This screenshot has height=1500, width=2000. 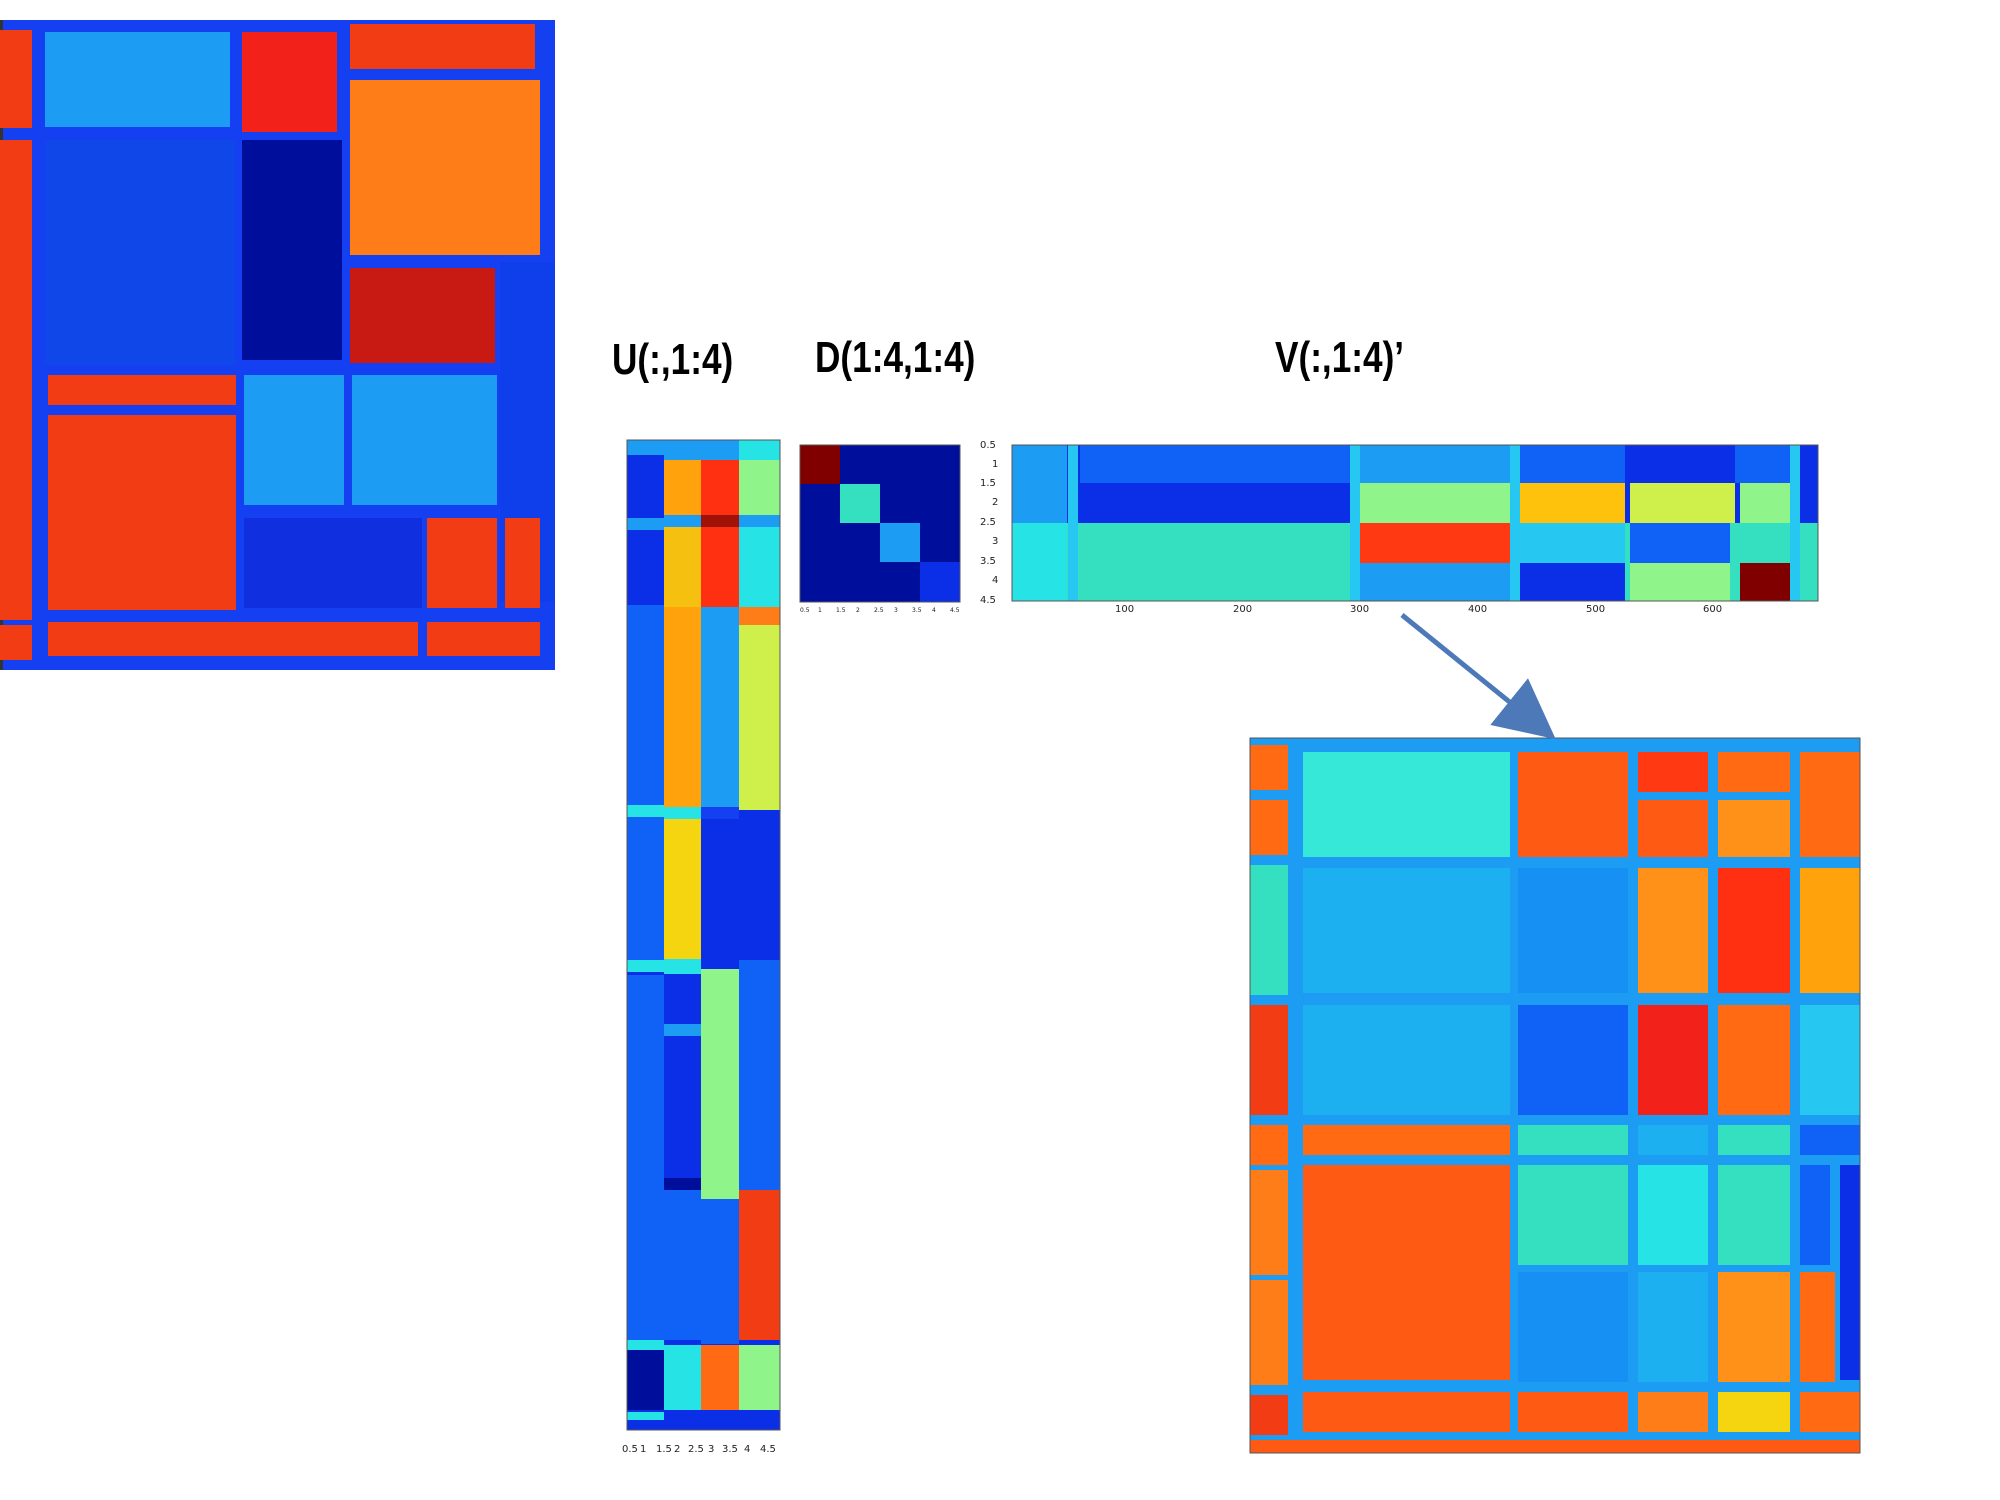 I want to click on d-x-tick: 1, so click(x=820, y=610).